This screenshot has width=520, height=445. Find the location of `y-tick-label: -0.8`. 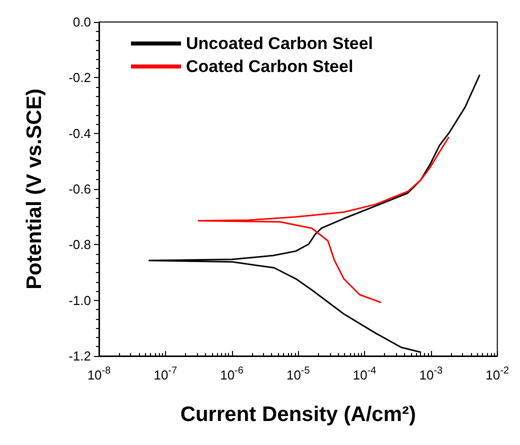

y-tick-label: -0.8 is located at coordinates (79, 244).